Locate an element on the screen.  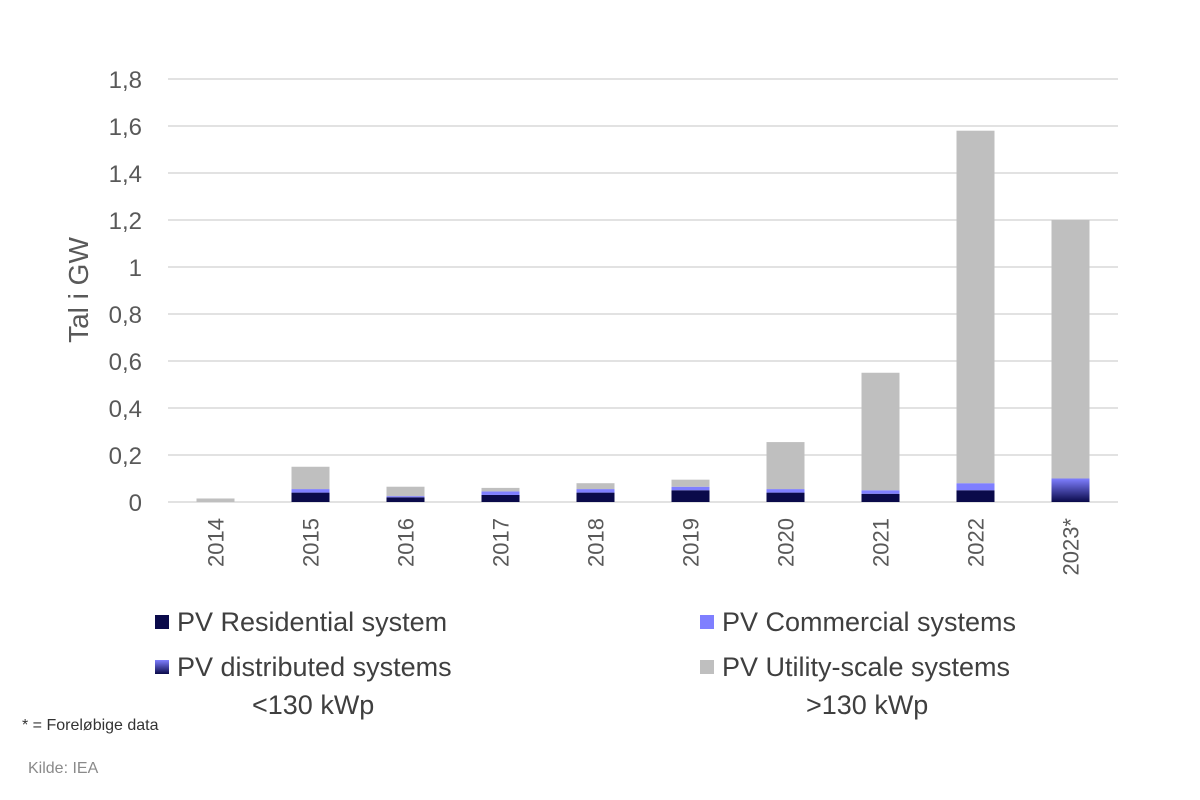
y-tick-label-5: 1 is located at coordinates (135, 268).